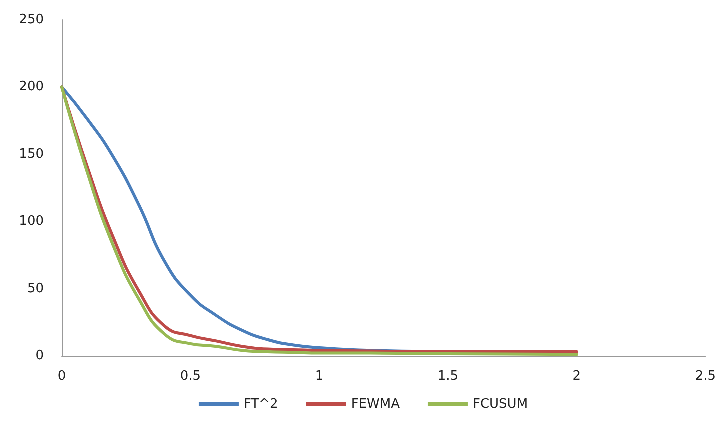 Image resolution: width=727 pixels, height=429 pixels. Describe the element at coordinates (705, 376) in the screenshot. I see `x-tick-label: 2.5` at that location.